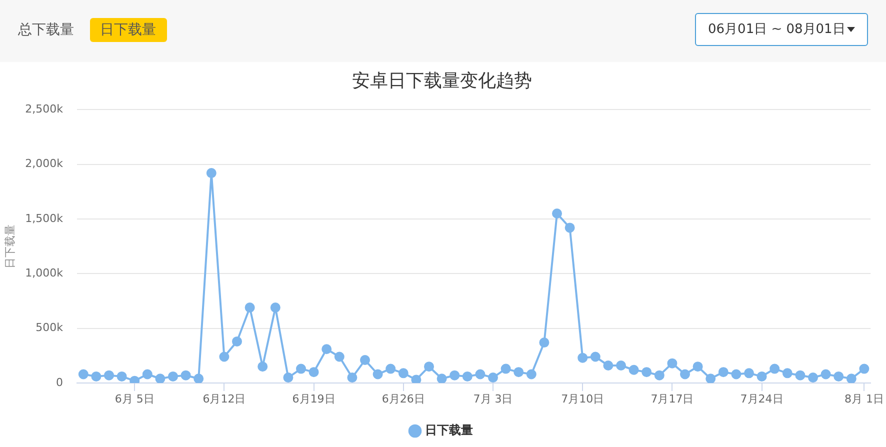 The height and width of the screenshot is (447, 886). I want to click on x-tick-label: 8月 1日, so click(864, 399).